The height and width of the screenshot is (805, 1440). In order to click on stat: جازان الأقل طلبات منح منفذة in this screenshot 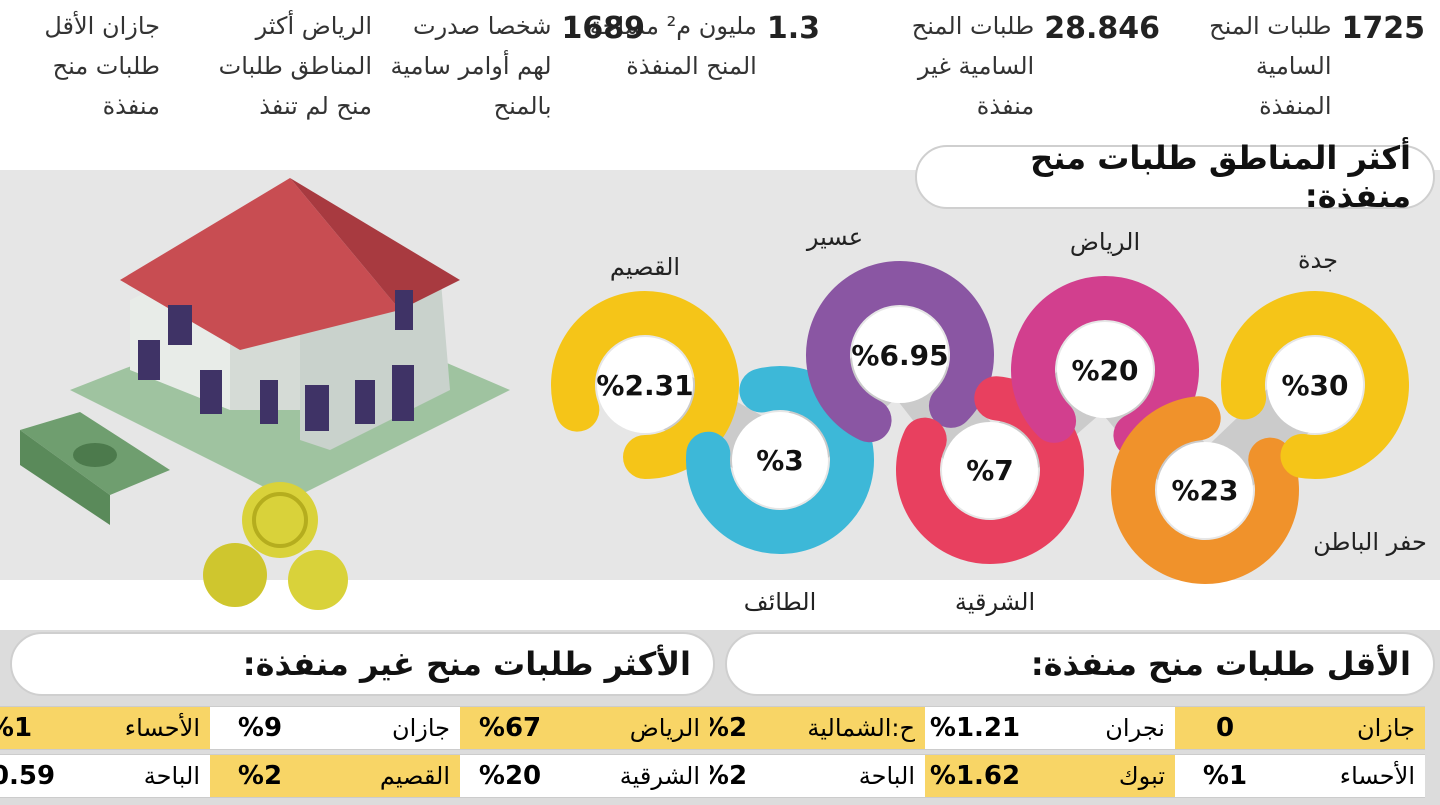, I will do `click(90, 66)`.